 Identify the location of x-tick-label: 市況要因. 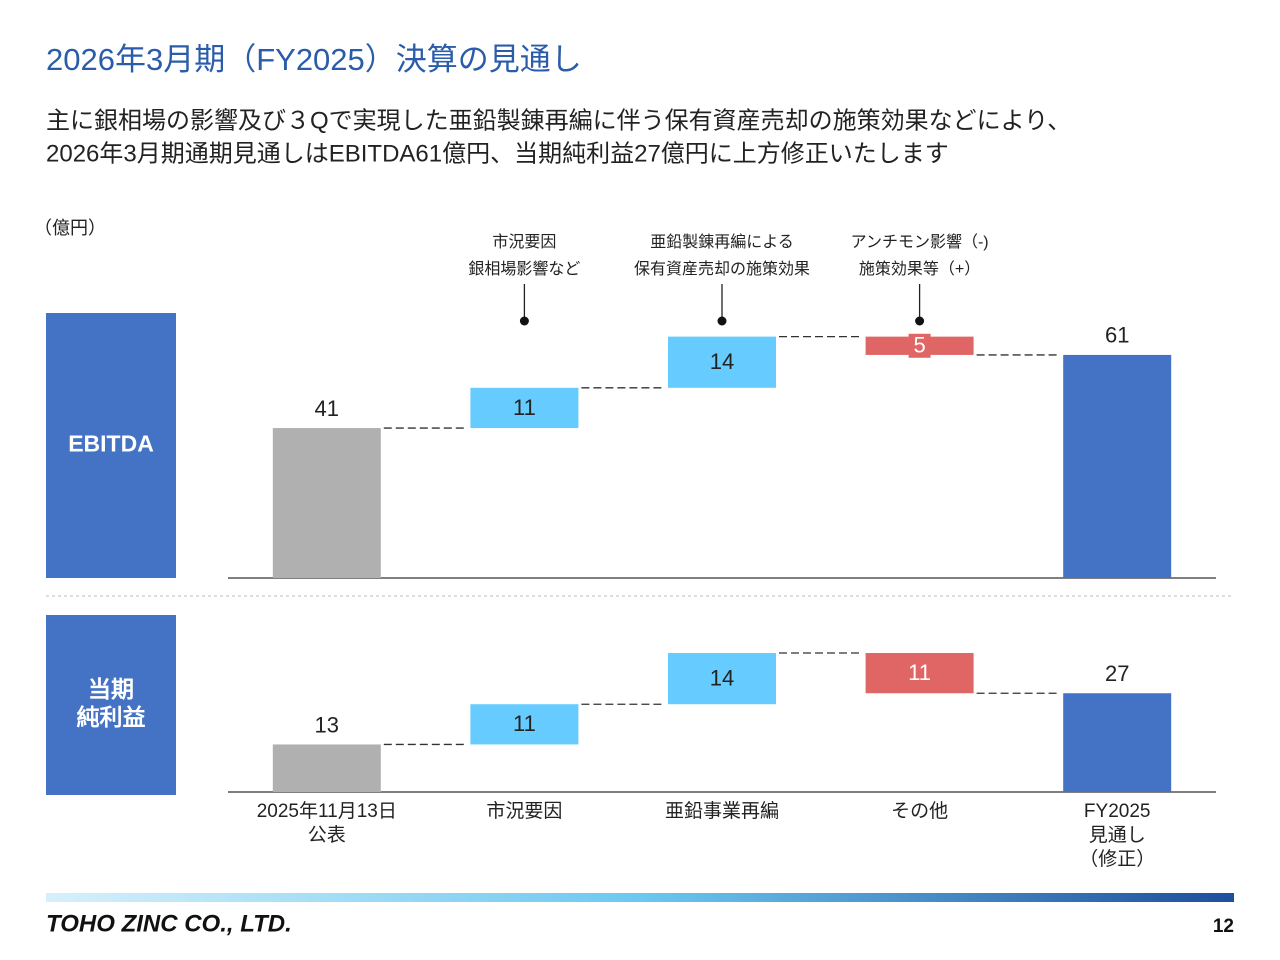
(524, 811).